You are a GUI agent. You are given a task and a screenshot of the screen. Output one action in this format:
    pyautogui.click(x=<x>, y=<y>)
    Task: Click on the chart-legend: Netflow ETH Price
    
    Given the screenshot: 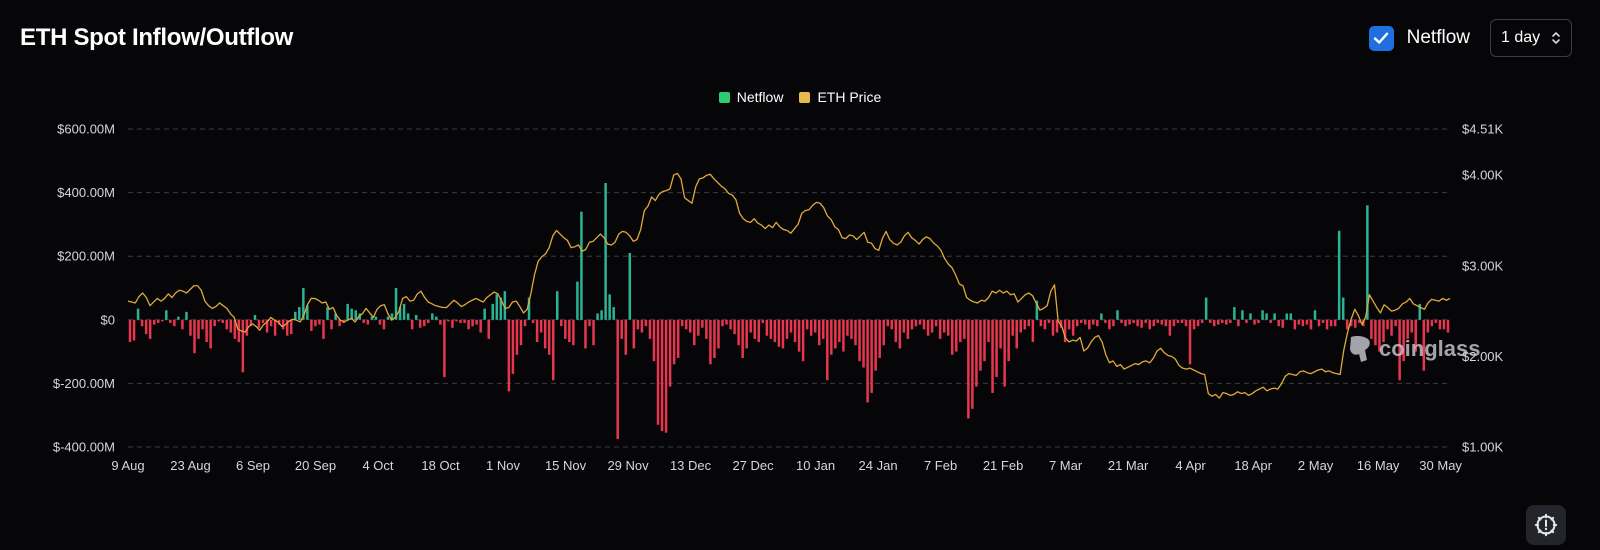 What is the action you would take?
    pyautogui.click(x=800, y=97)
    